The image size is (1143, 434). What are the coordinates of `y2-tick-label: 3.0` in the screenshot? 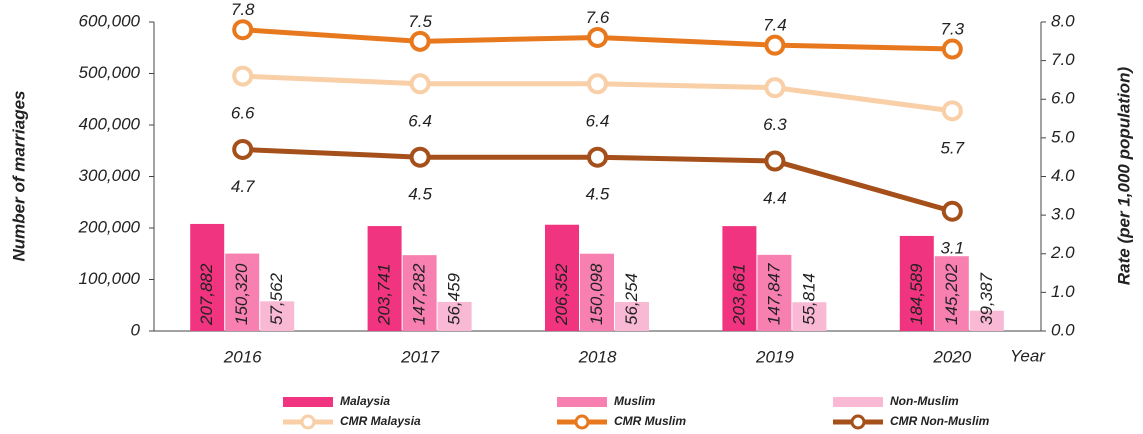 It's located at (1063, 214).